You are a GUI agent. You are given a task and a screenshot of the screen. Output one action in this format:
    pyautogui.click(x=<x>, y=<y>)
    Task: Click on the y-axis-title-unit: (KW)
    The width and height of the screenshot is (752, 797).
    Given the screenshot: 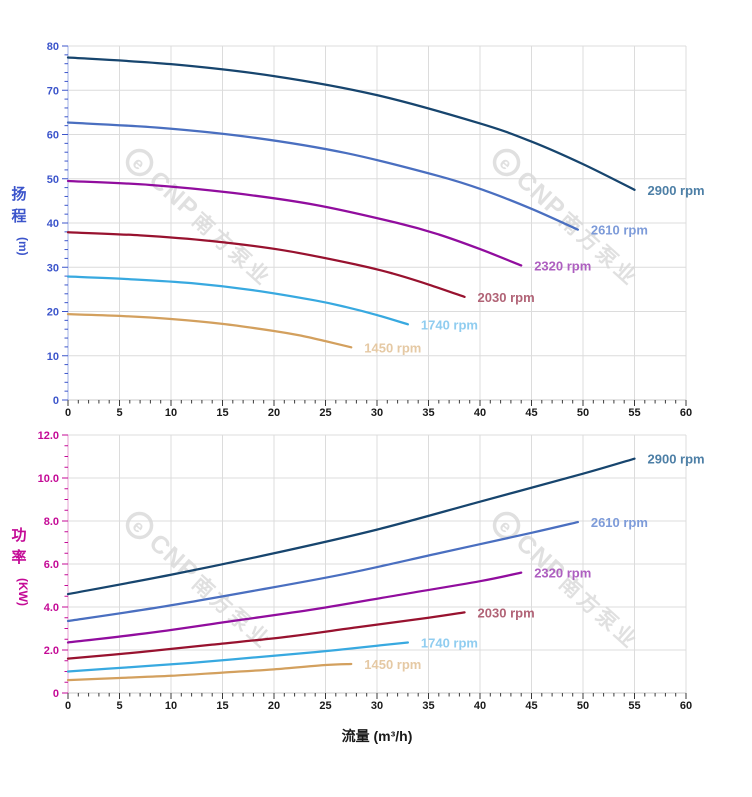 What is the action you would take?
    pyautogui.click(x=23, y=592)
    